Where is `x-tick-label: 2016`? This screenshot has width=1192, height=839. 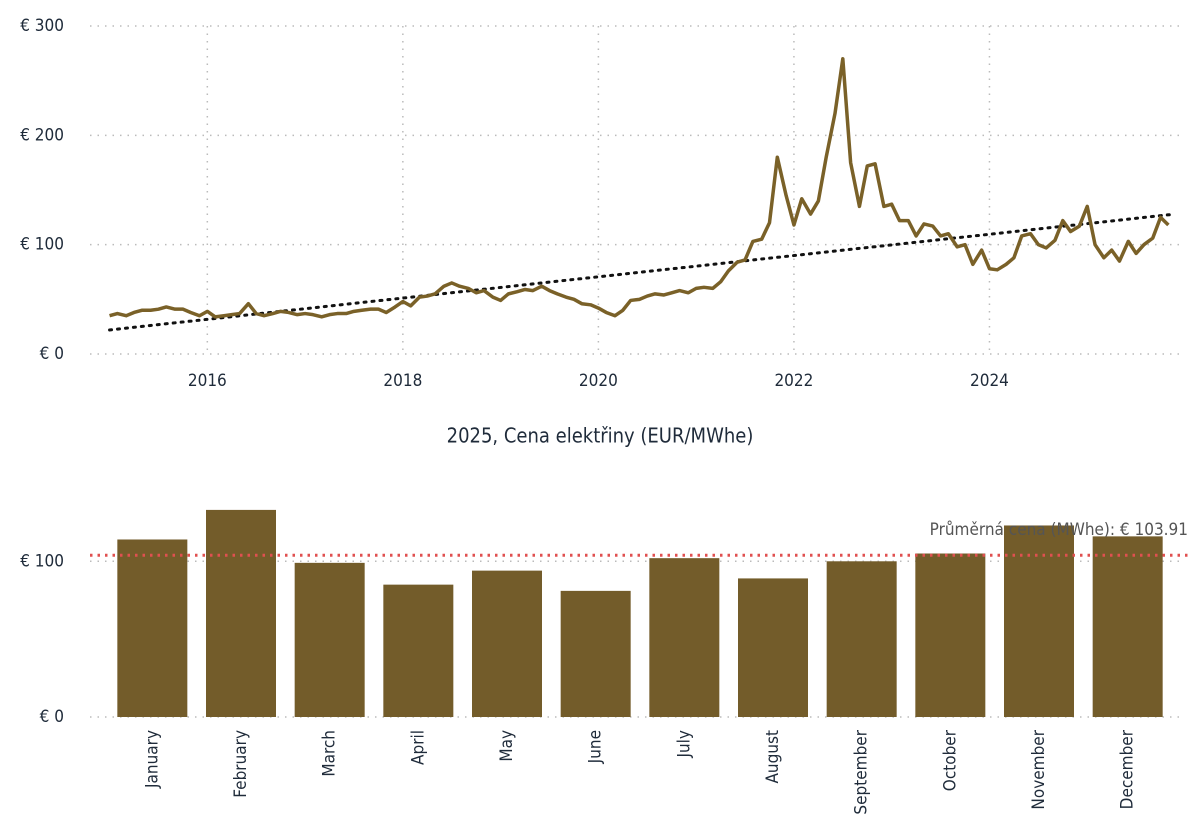 x-tick-label: 2016 is located at coordinates (207, 381).